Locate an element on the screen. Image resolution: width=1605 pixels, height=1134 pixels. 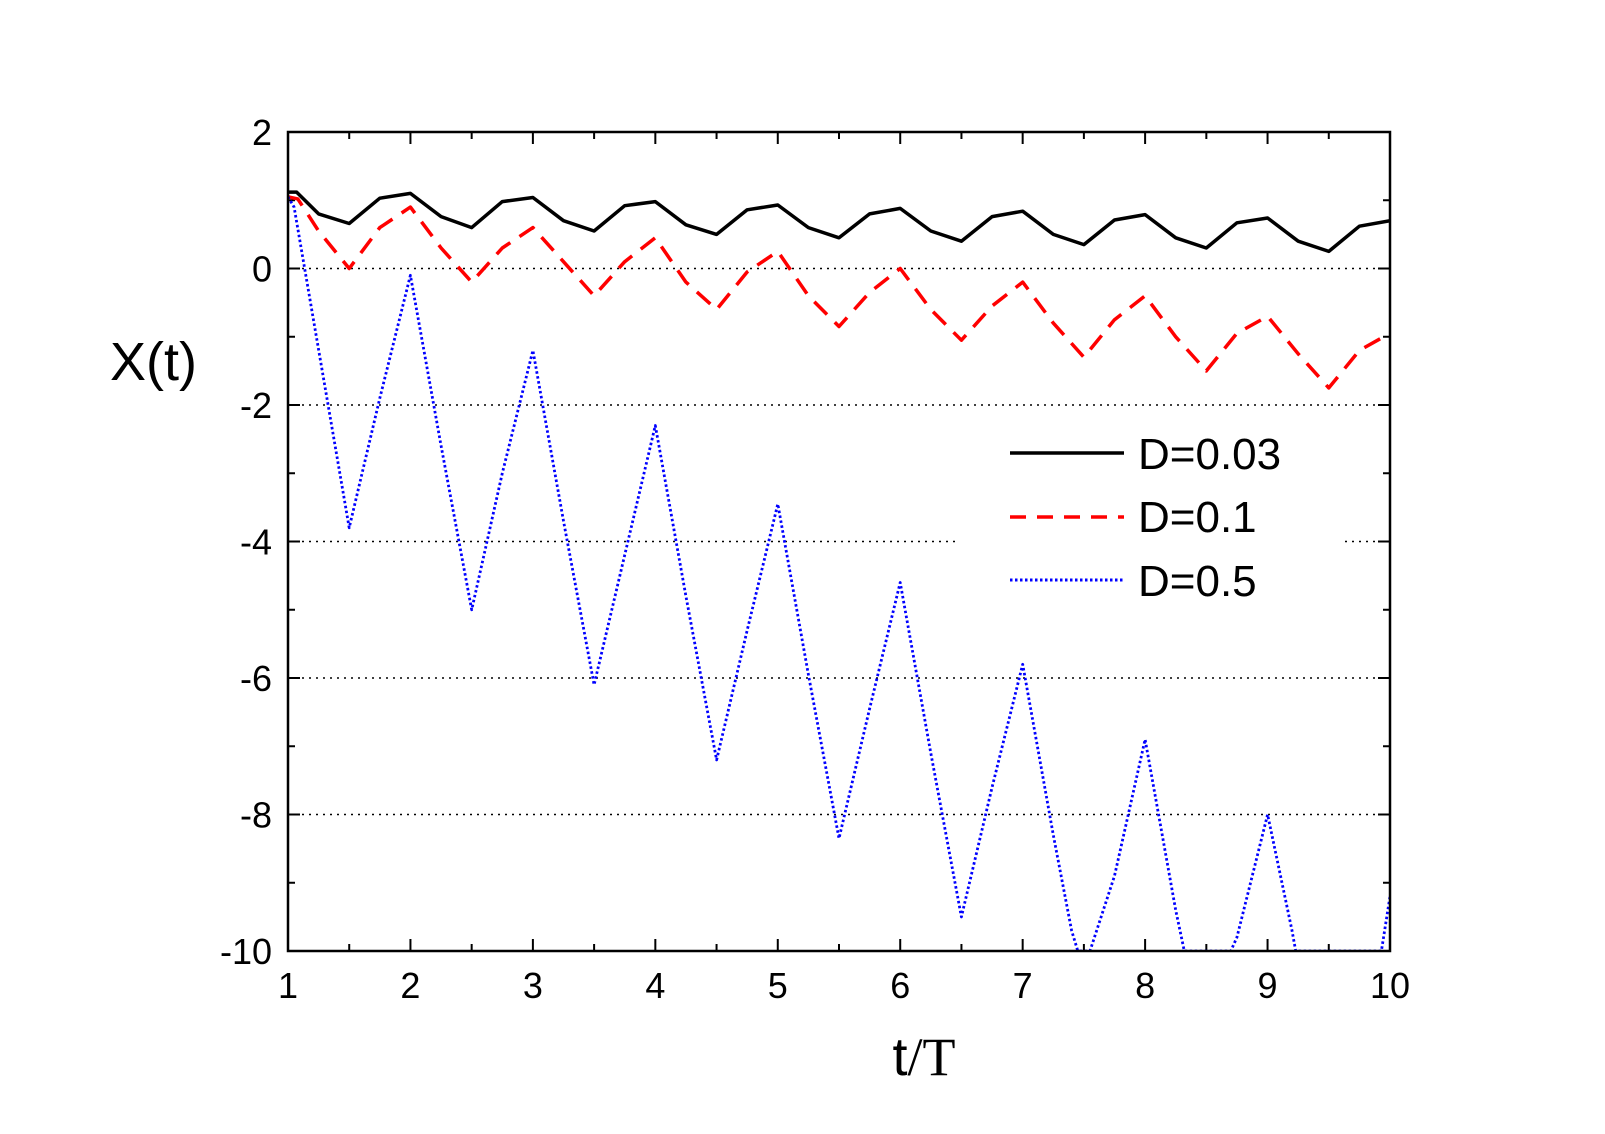
x-axis-title: t/T is located at coordinates (923, 1057).